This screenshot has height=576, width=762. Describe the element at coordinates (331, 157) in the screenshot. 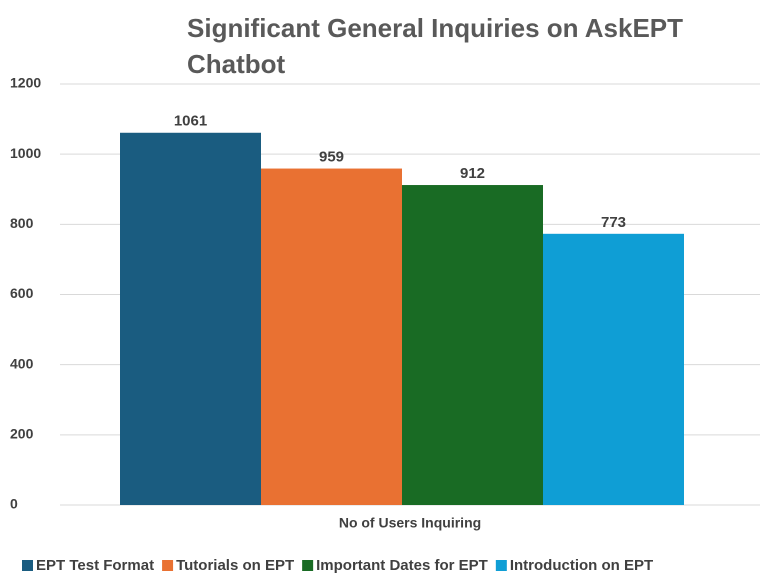

I see `value-label: 959` at that location.